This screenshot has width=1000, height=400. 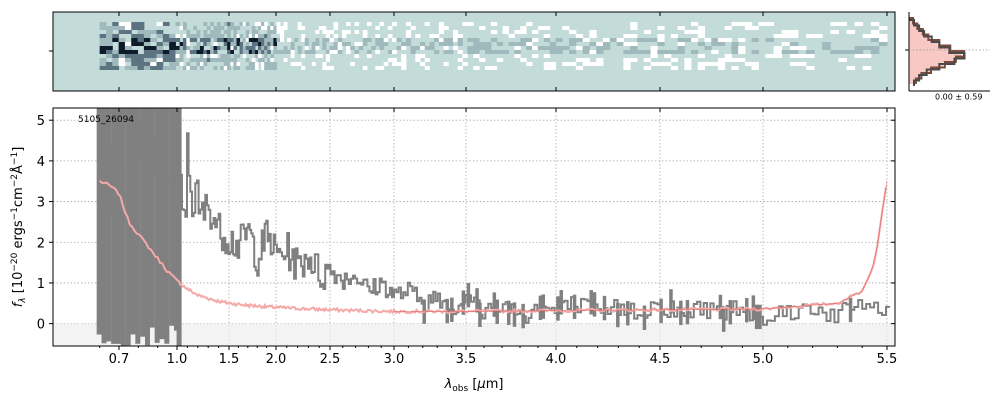 What do you see at coordinates (935, 54) in the screenshot?
I see `histogram-bar` at bounding box center [935, 54].